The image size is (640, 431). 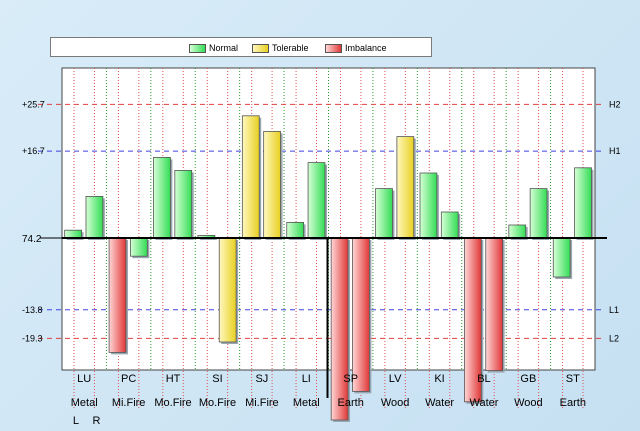 What do you see at coordinates (561, 257) in the screenshot?
I see `bar-st-l` at bounding box center [561, 257].